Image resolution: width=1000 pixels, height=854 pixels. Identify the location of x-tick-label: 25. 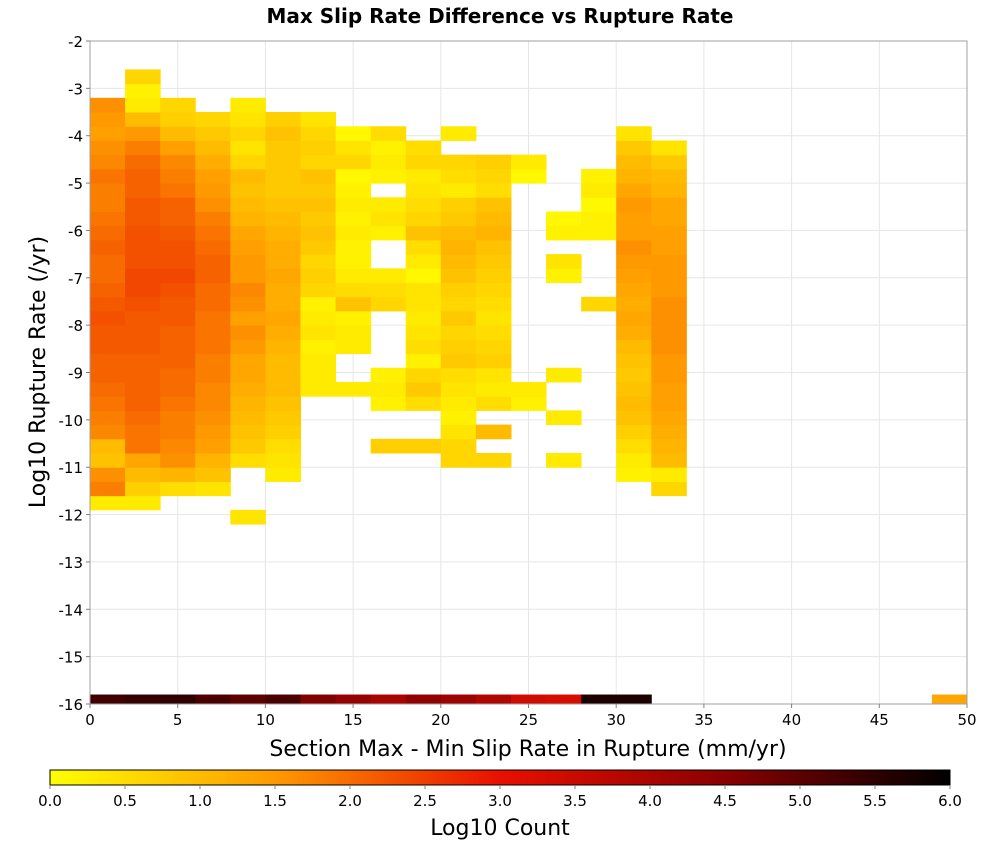
(528, 720).